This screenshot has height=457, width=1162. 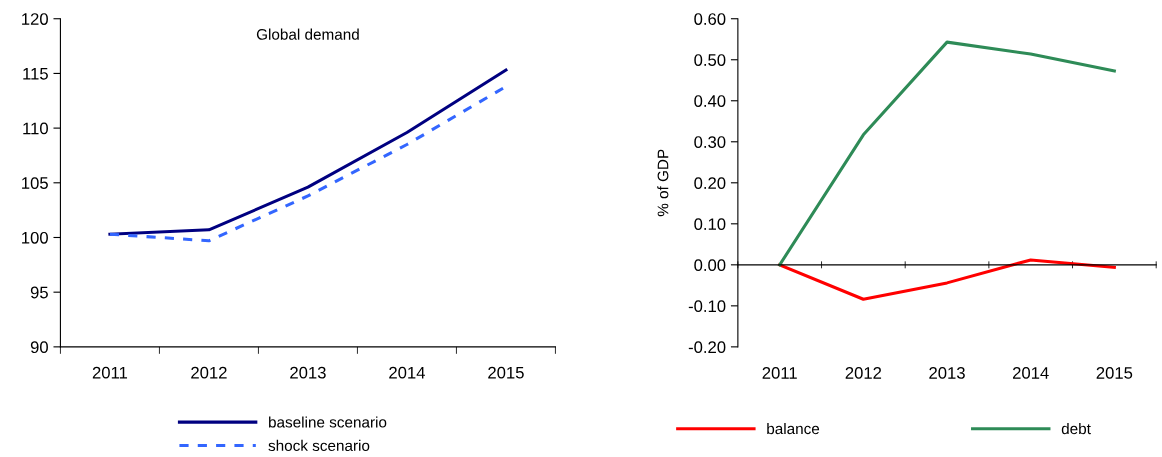 I want to click on y-tick-label: 0.40, so click(x=710, y=101).